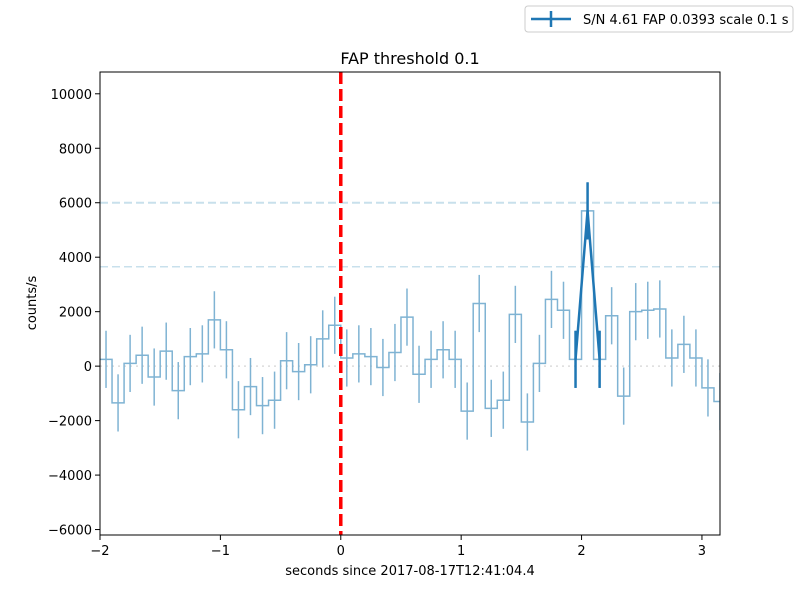 This screenshot has width=800, height=604. Describe the element at coordinates (409, 58) in the screenshot. I see `chart-title: FAP threshold 0.1` at that location.